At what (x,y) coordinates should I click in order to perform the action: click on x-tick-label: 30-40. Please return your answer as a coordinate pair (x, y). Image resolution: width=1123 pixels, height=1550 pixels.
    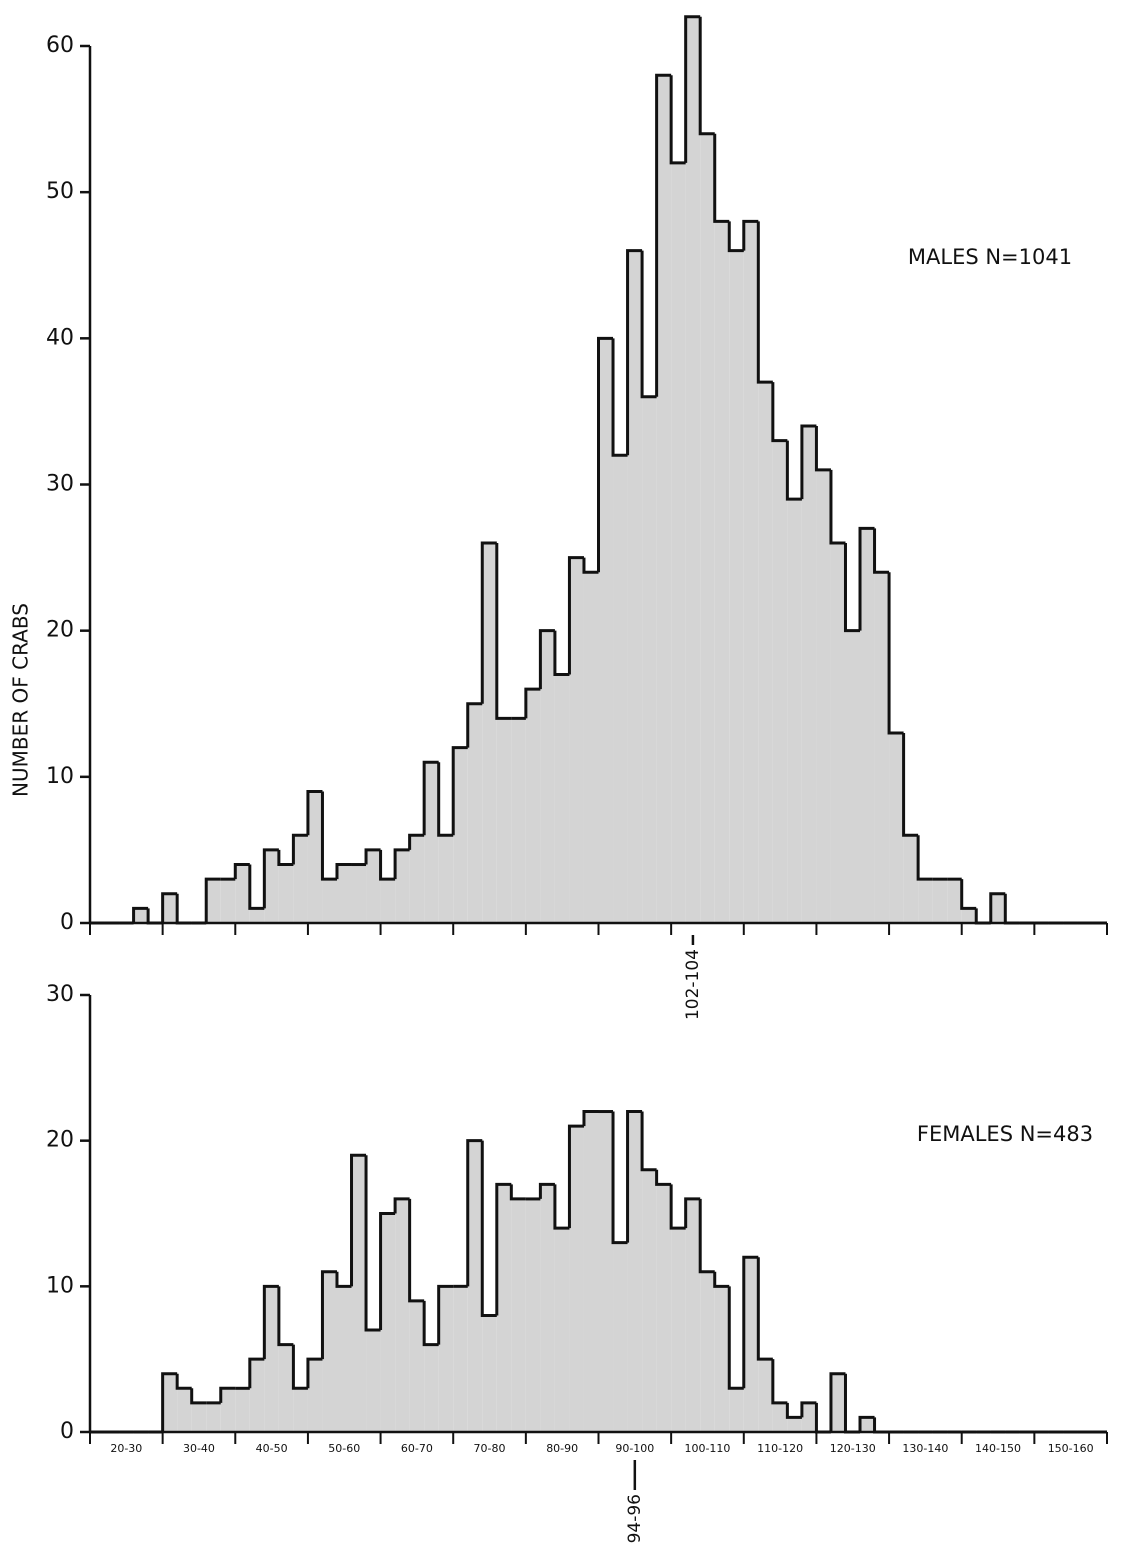
    Looking at the image, I should click on (199, 1448).